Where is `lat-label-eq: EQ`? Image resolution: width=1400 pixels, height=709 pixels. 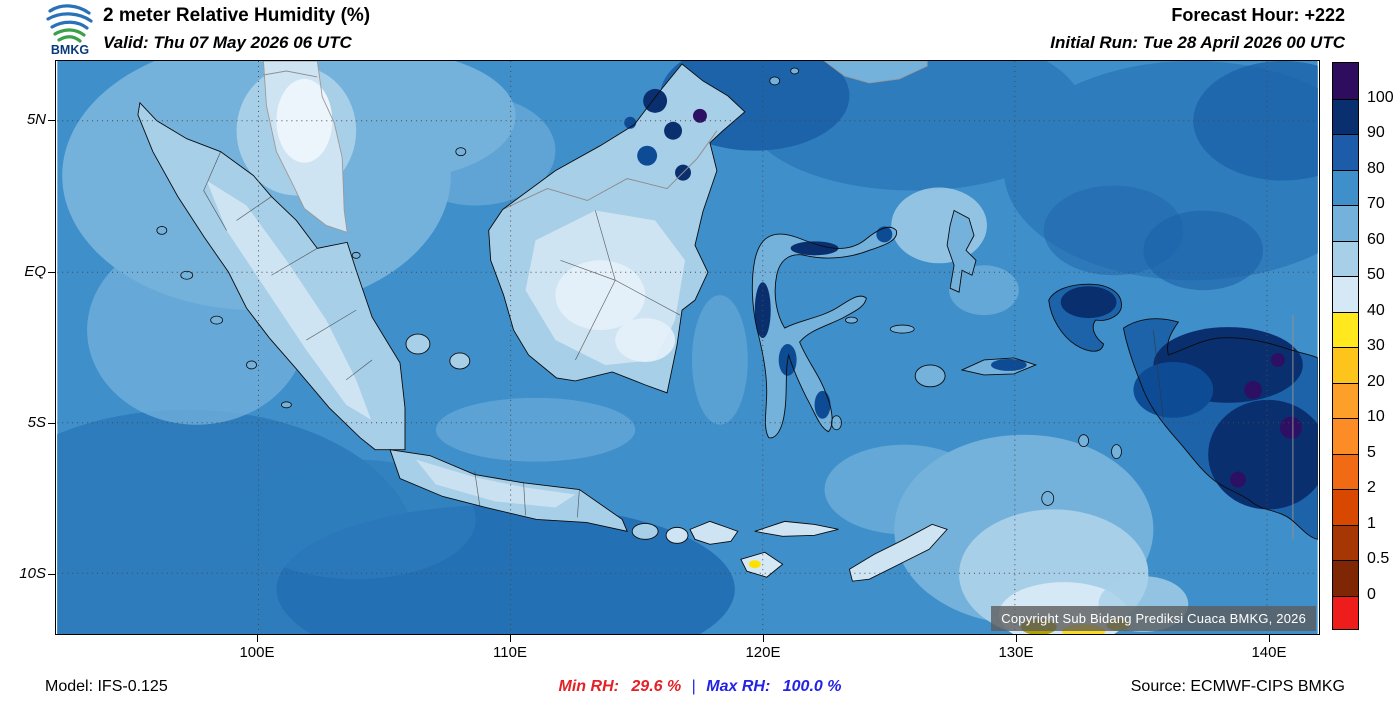
lat-label-eq: EQ is located at coordinates (35, 271).